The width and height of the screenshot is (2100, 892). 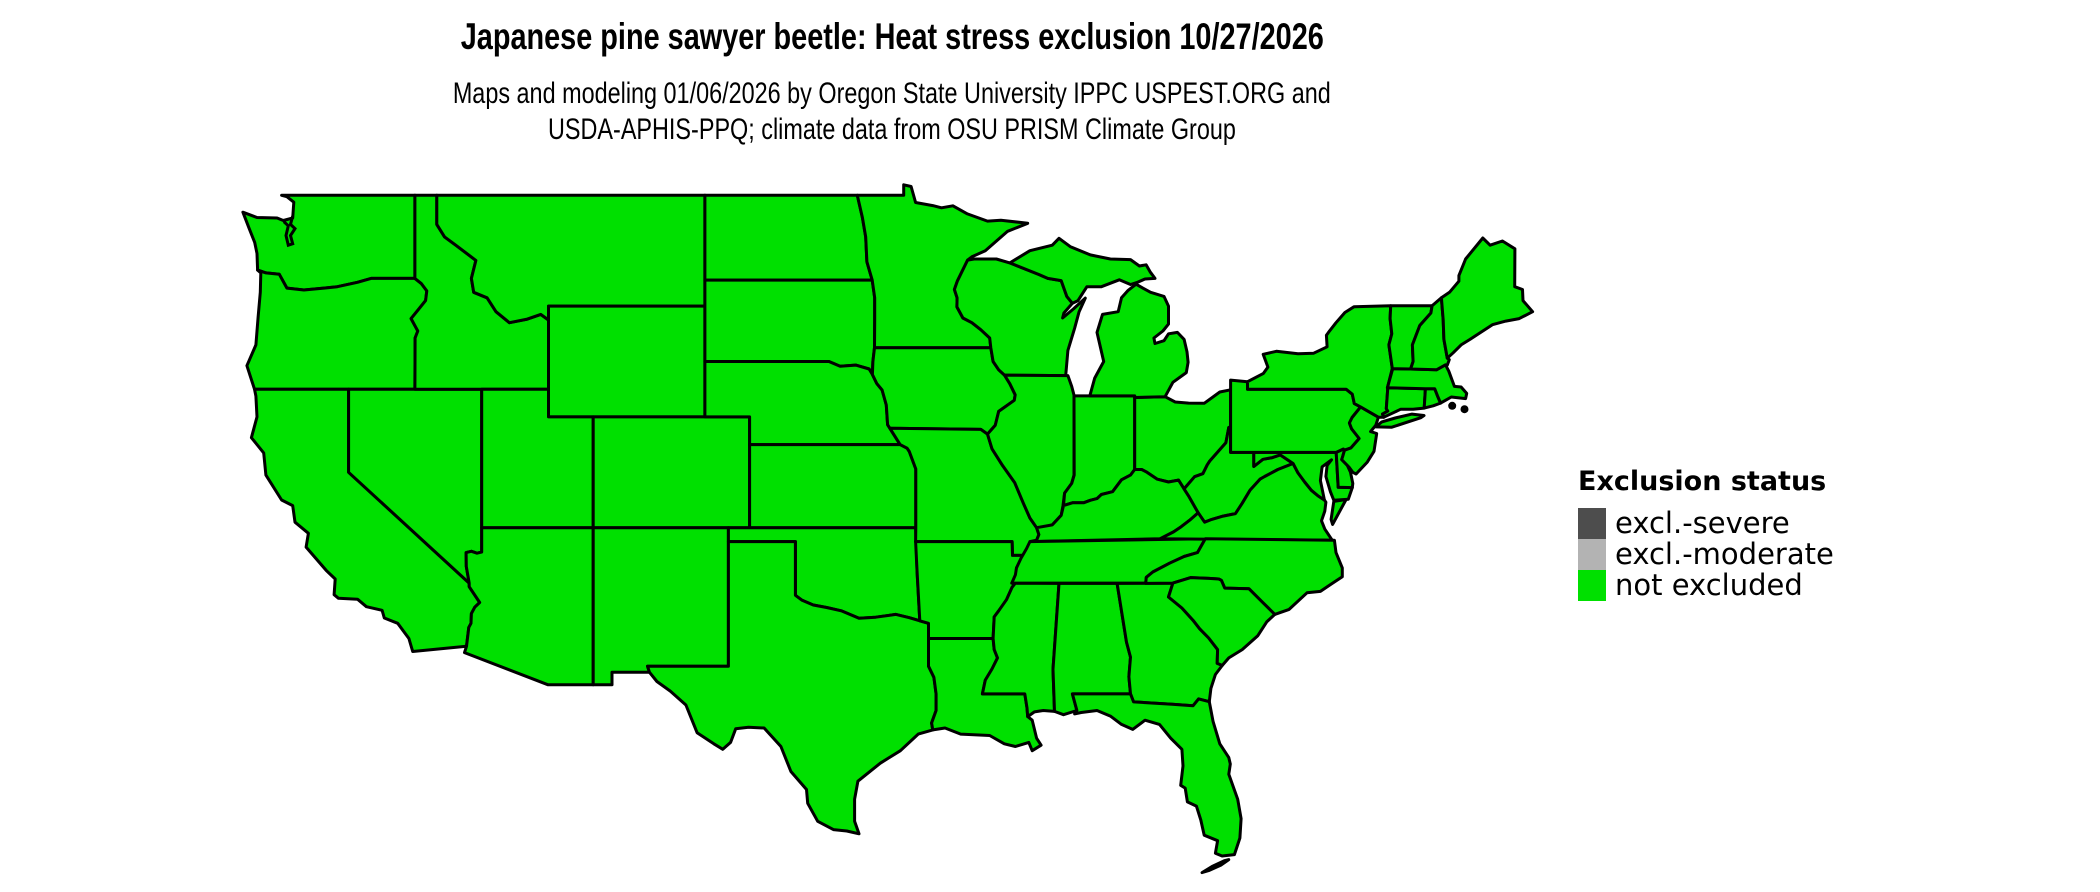 I want to click on state-SC, so click(x=1222, y=621).